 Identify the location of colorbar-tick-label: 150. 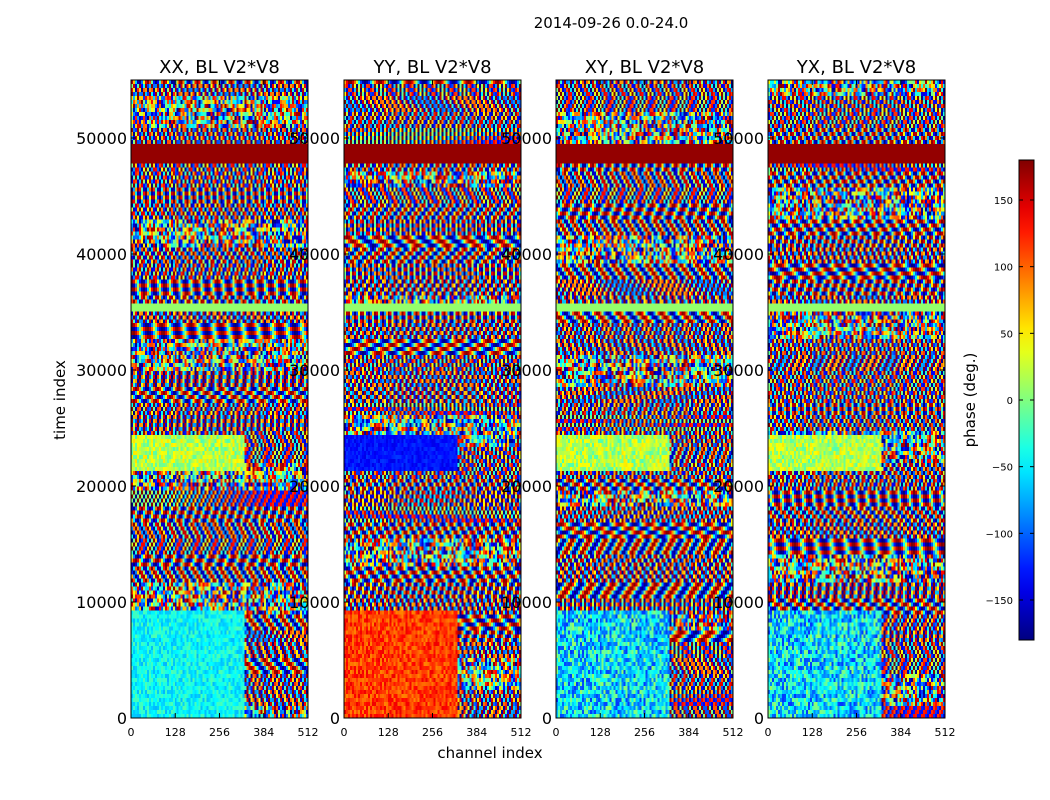
(1003, 201).